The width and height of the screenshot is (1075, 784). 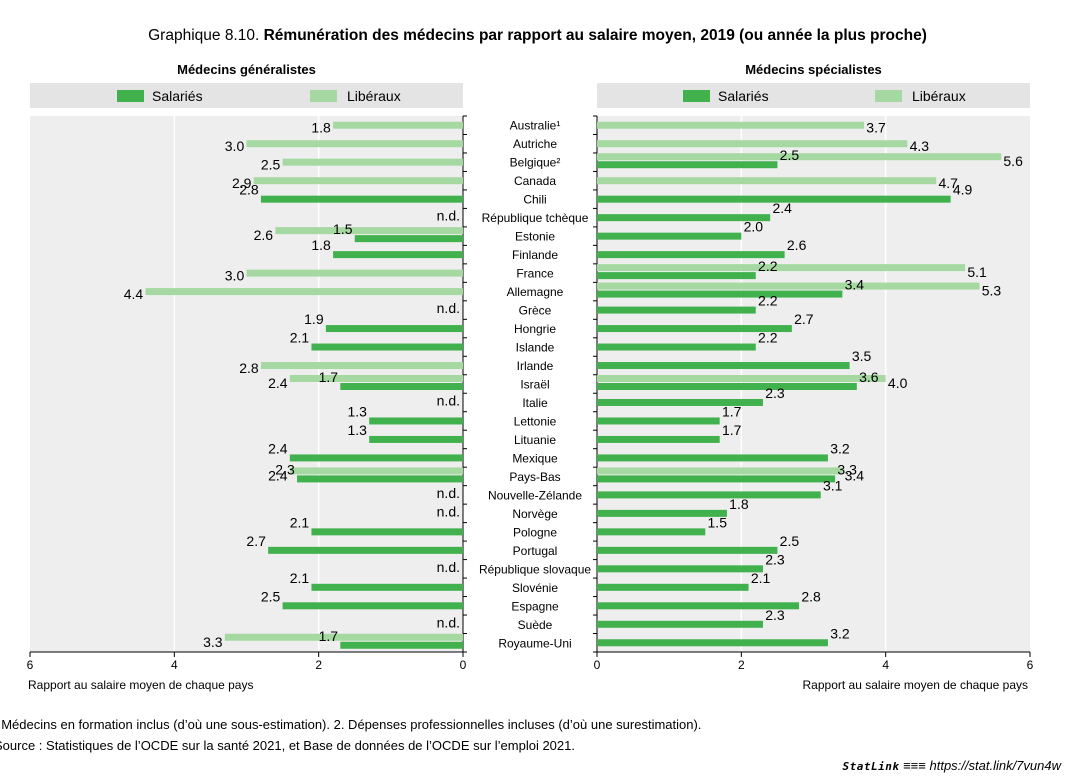 I want to click on right-bar-salaried-pologne, so click(x=651, y=532).